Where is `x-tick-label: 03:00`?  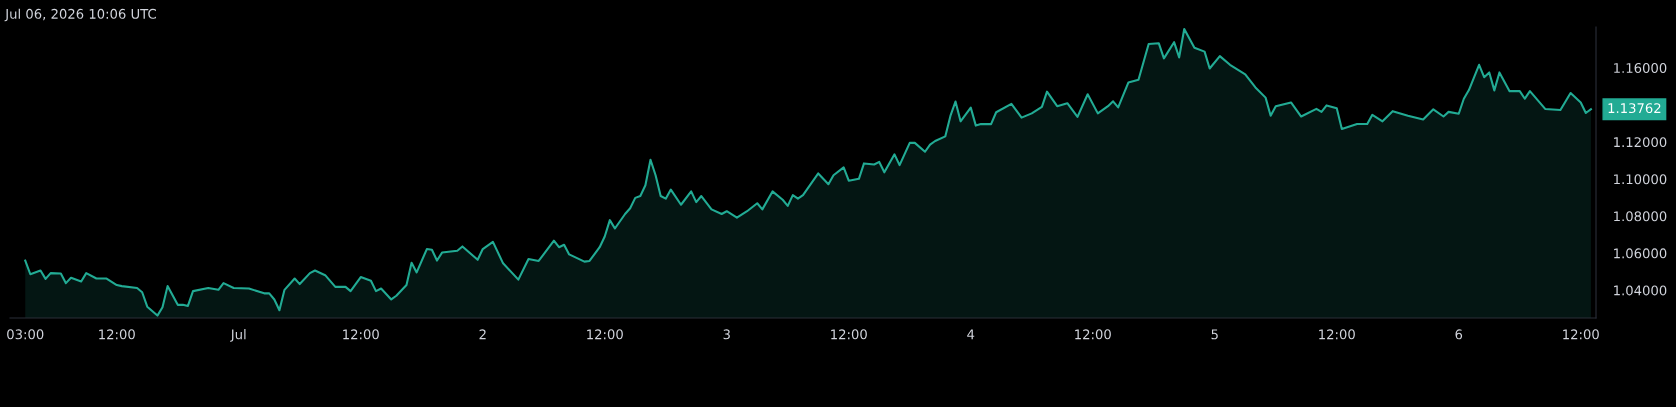
x-tick-label: 03:00 is located at coordinates (25, 334).